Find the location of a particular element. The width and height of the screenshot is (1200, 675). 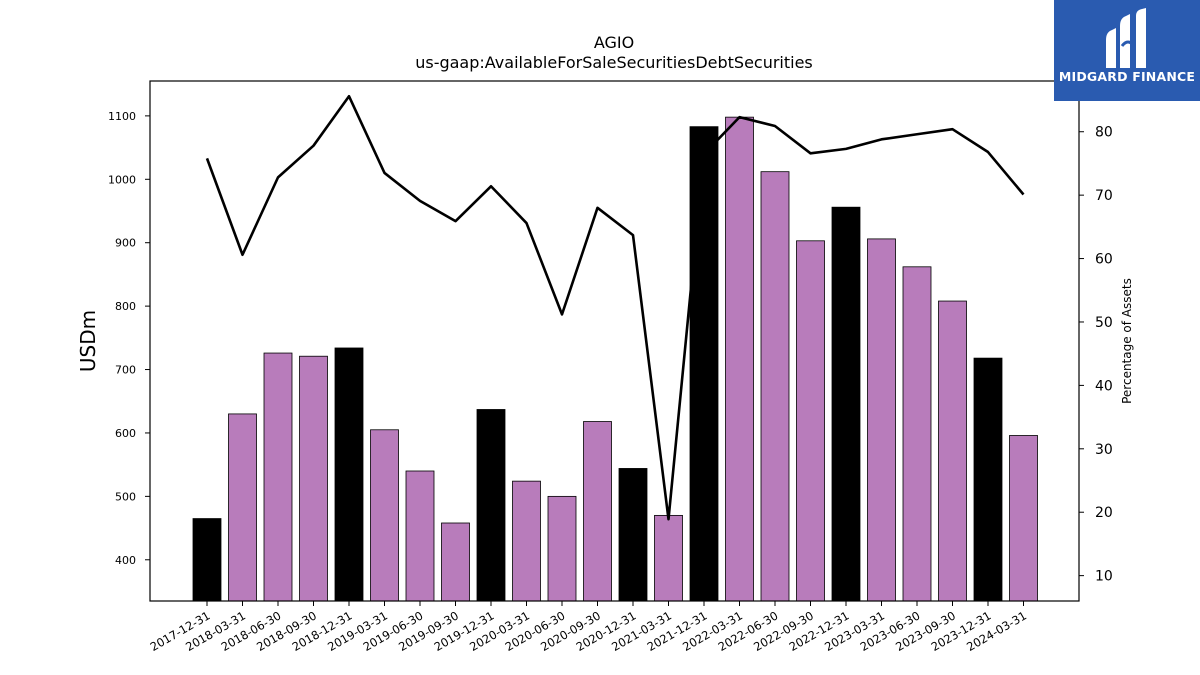

chart-title: AGIO is located at coordinates (614, 42).